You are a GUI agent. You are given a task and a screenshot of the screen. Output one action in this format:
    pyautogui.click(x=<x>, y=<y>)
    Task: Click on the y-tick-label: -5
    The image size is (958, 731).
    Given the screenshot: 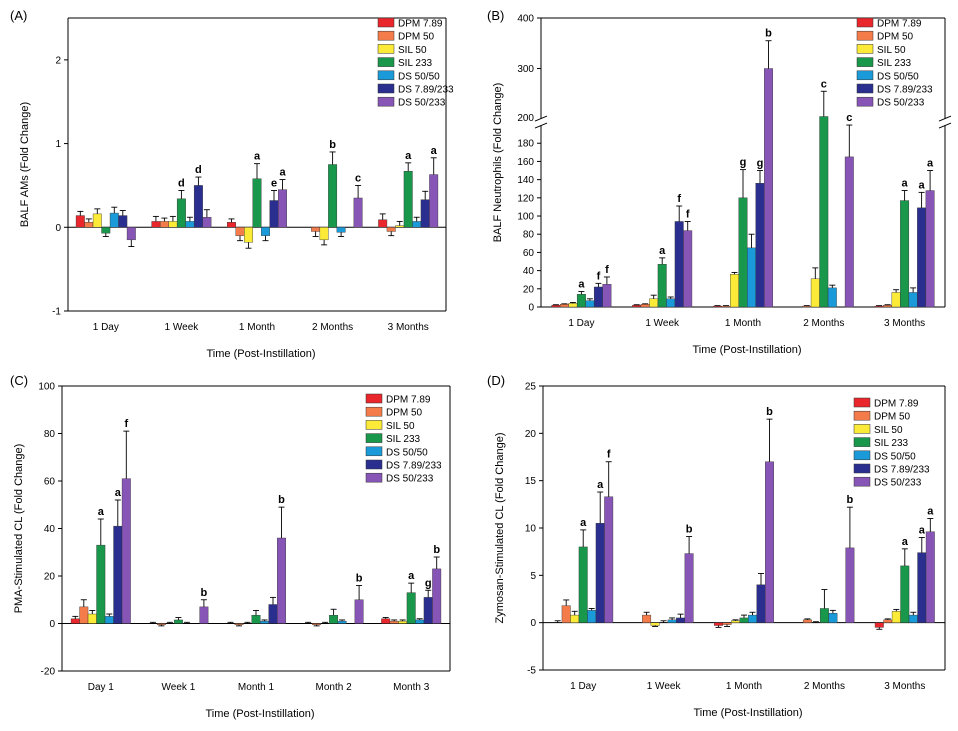 What is the action you would take?
    pyautogui.click(x=531, y=671)
    